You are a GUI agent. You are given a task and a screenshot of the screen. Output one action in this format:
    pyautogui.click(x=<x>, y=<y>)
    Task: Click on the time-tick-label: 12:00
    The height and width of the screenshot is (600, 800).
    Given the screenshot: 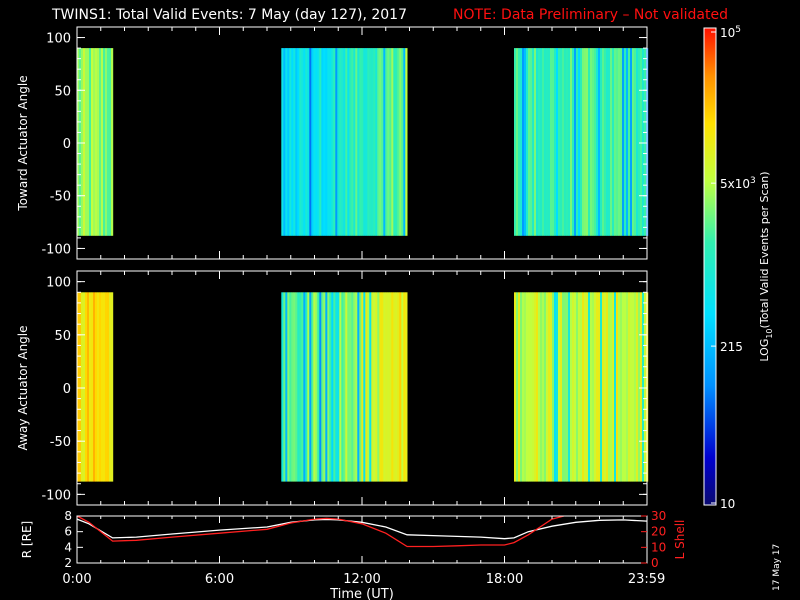 What is the action you would take?
    pyautogui.click(x=361, y=579)
    